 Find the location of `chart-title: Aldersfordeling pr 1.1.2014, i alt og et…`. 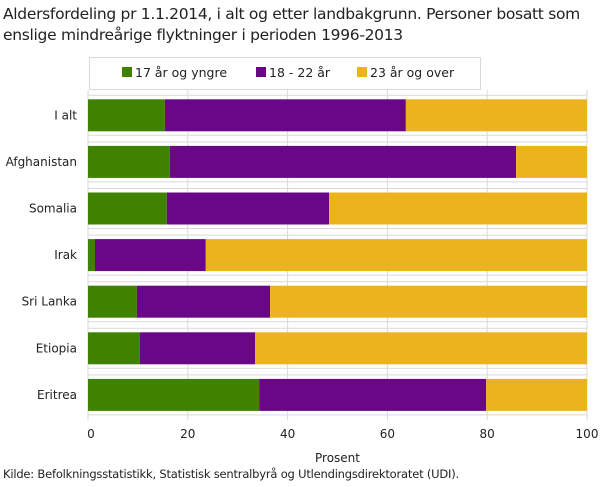

chart-title: Aldersfordeling pr 1.1.2014, i alt og et… is located at coordinates (291, 24).